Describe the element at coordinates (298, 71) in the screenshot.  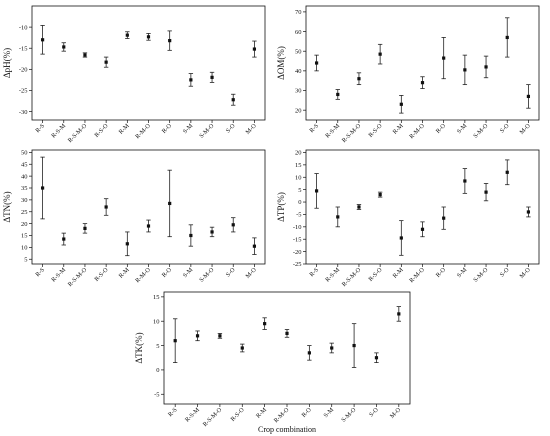
I see `y-tick-label: 40` at that location.